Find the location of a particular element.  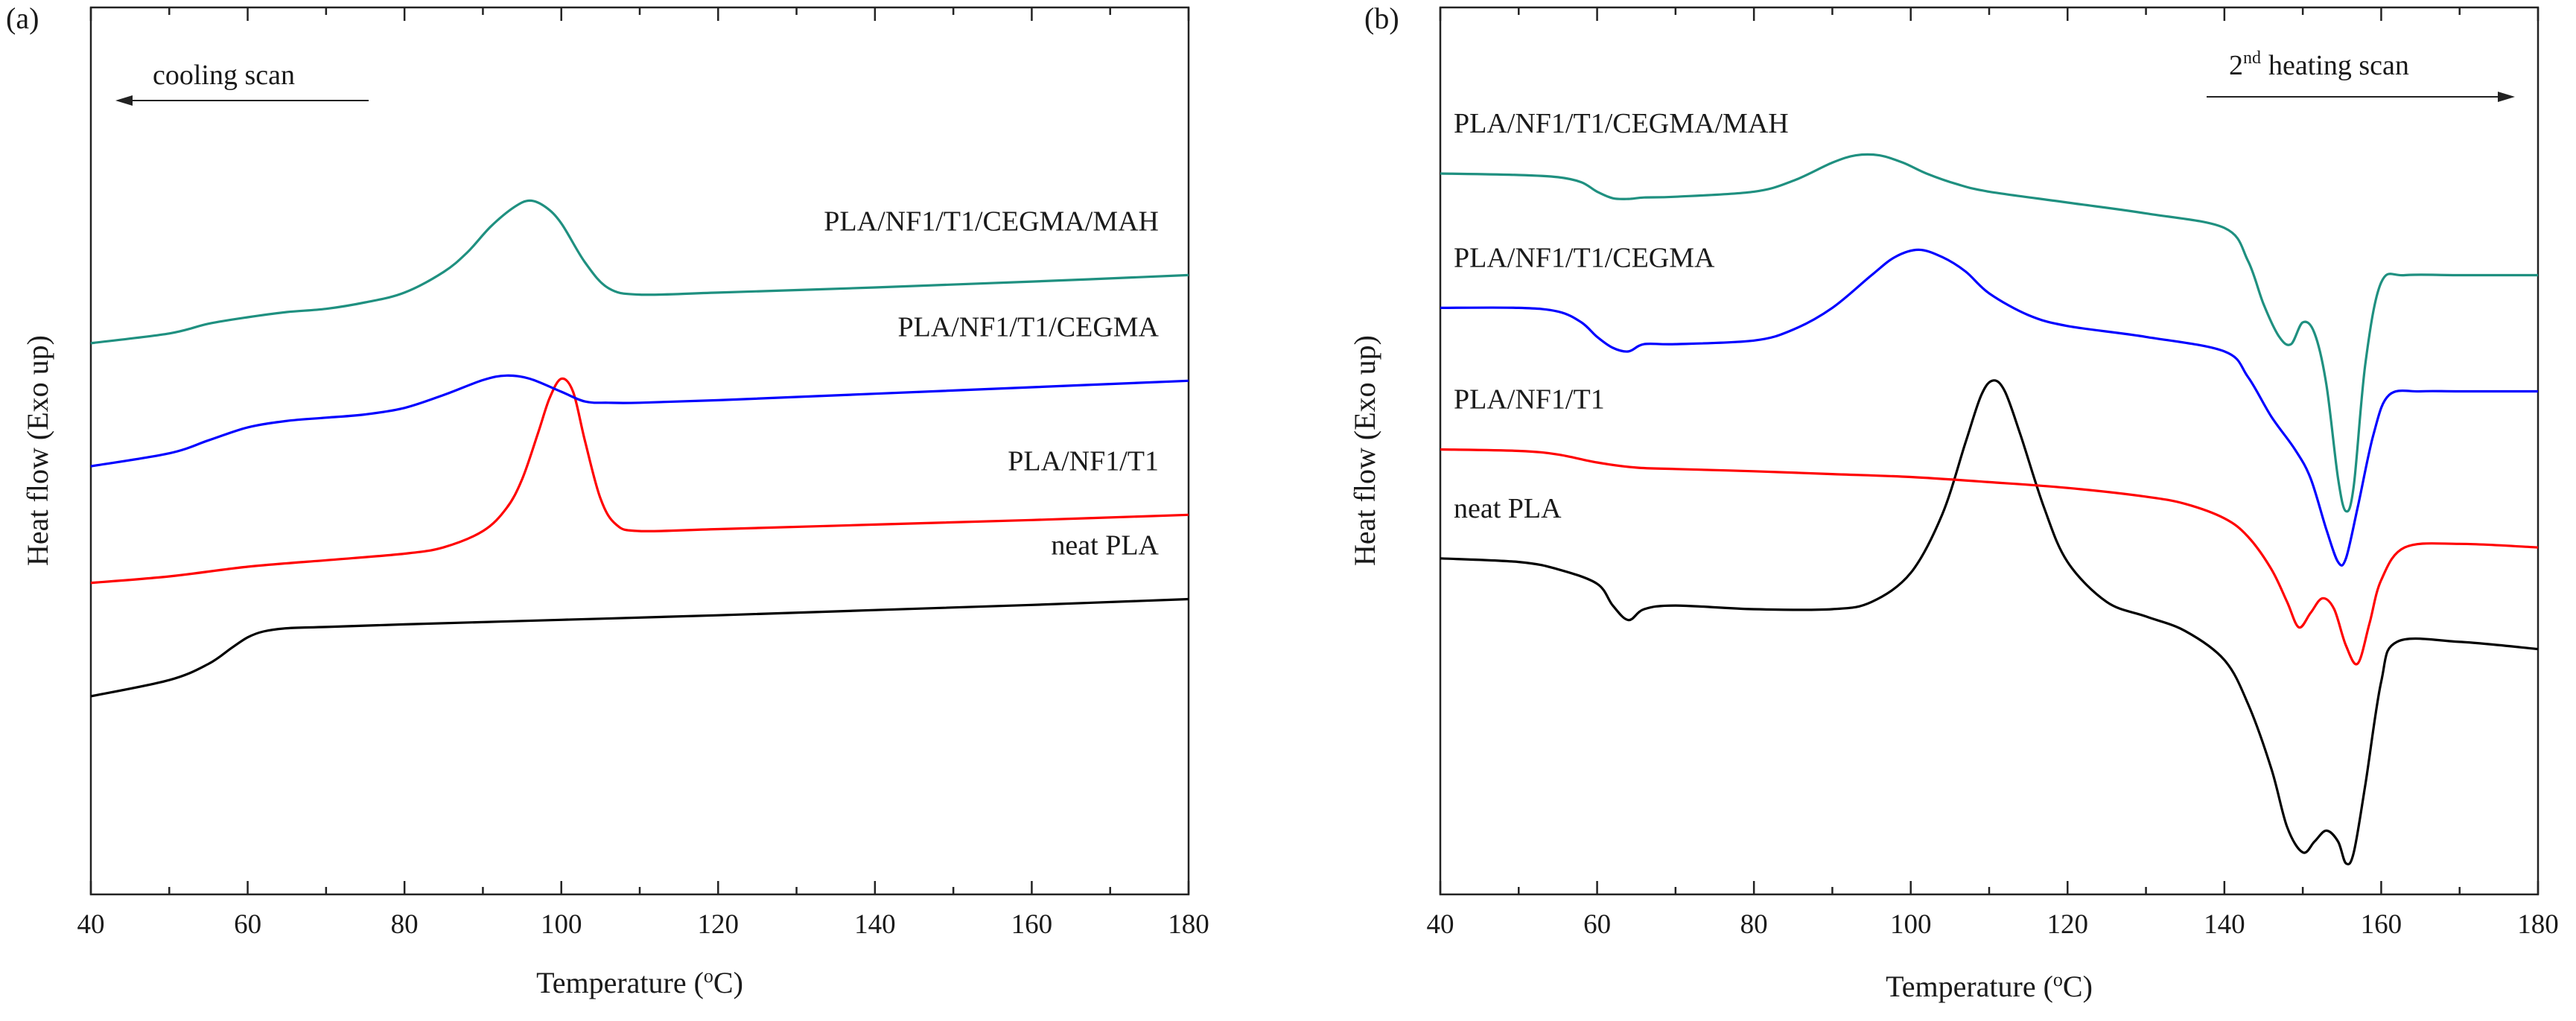

annotation-text: 2nd heating scan is located at coordinates (2319, 64).